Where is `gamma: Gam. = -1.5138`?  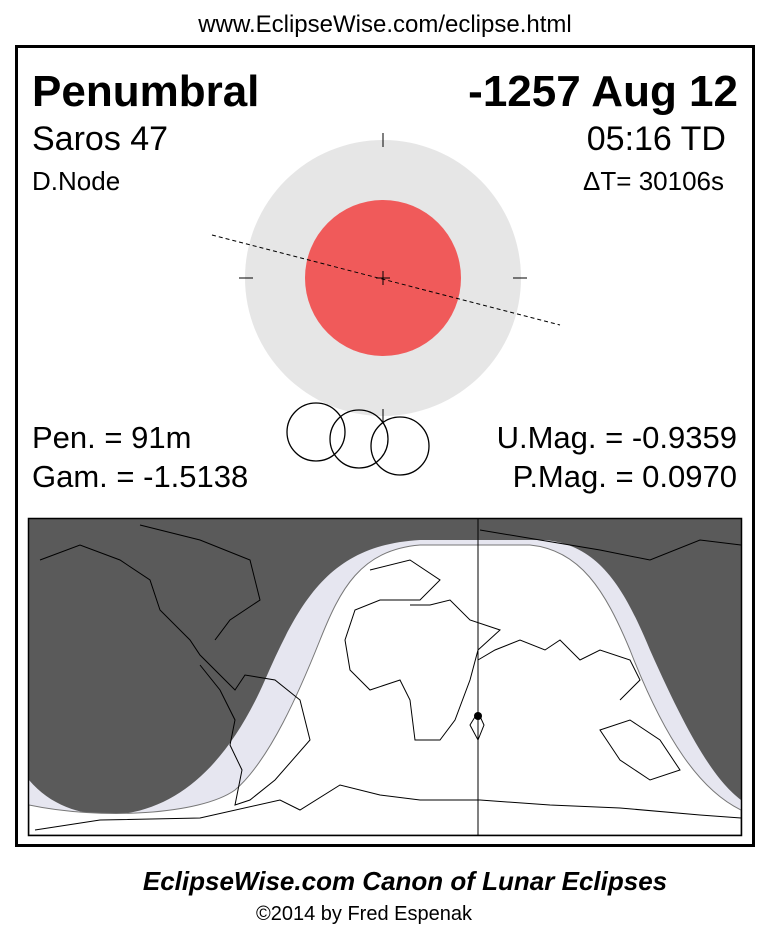
gamma: Gam. = -1.5138 is located at coordinates (140, 476).